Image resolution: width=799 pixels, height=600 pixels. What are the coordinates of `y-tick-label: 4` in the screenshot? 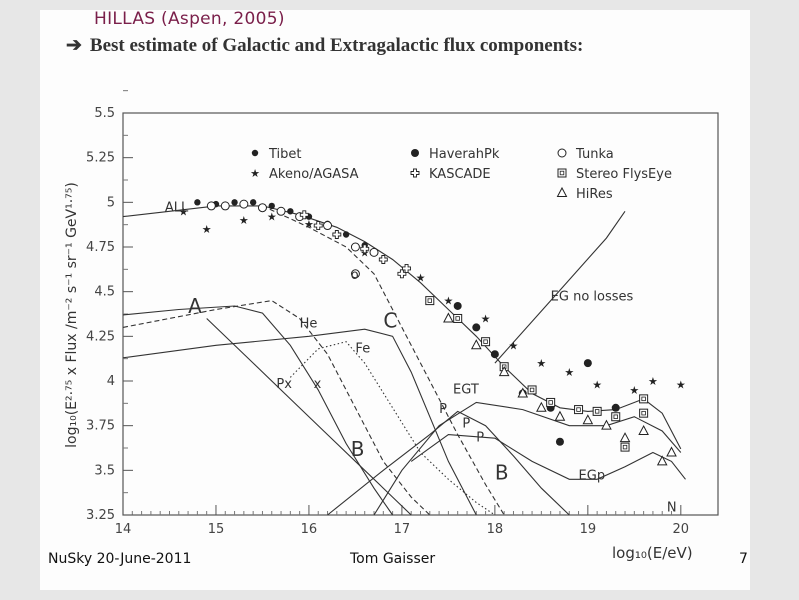 It's located at (111, 381).